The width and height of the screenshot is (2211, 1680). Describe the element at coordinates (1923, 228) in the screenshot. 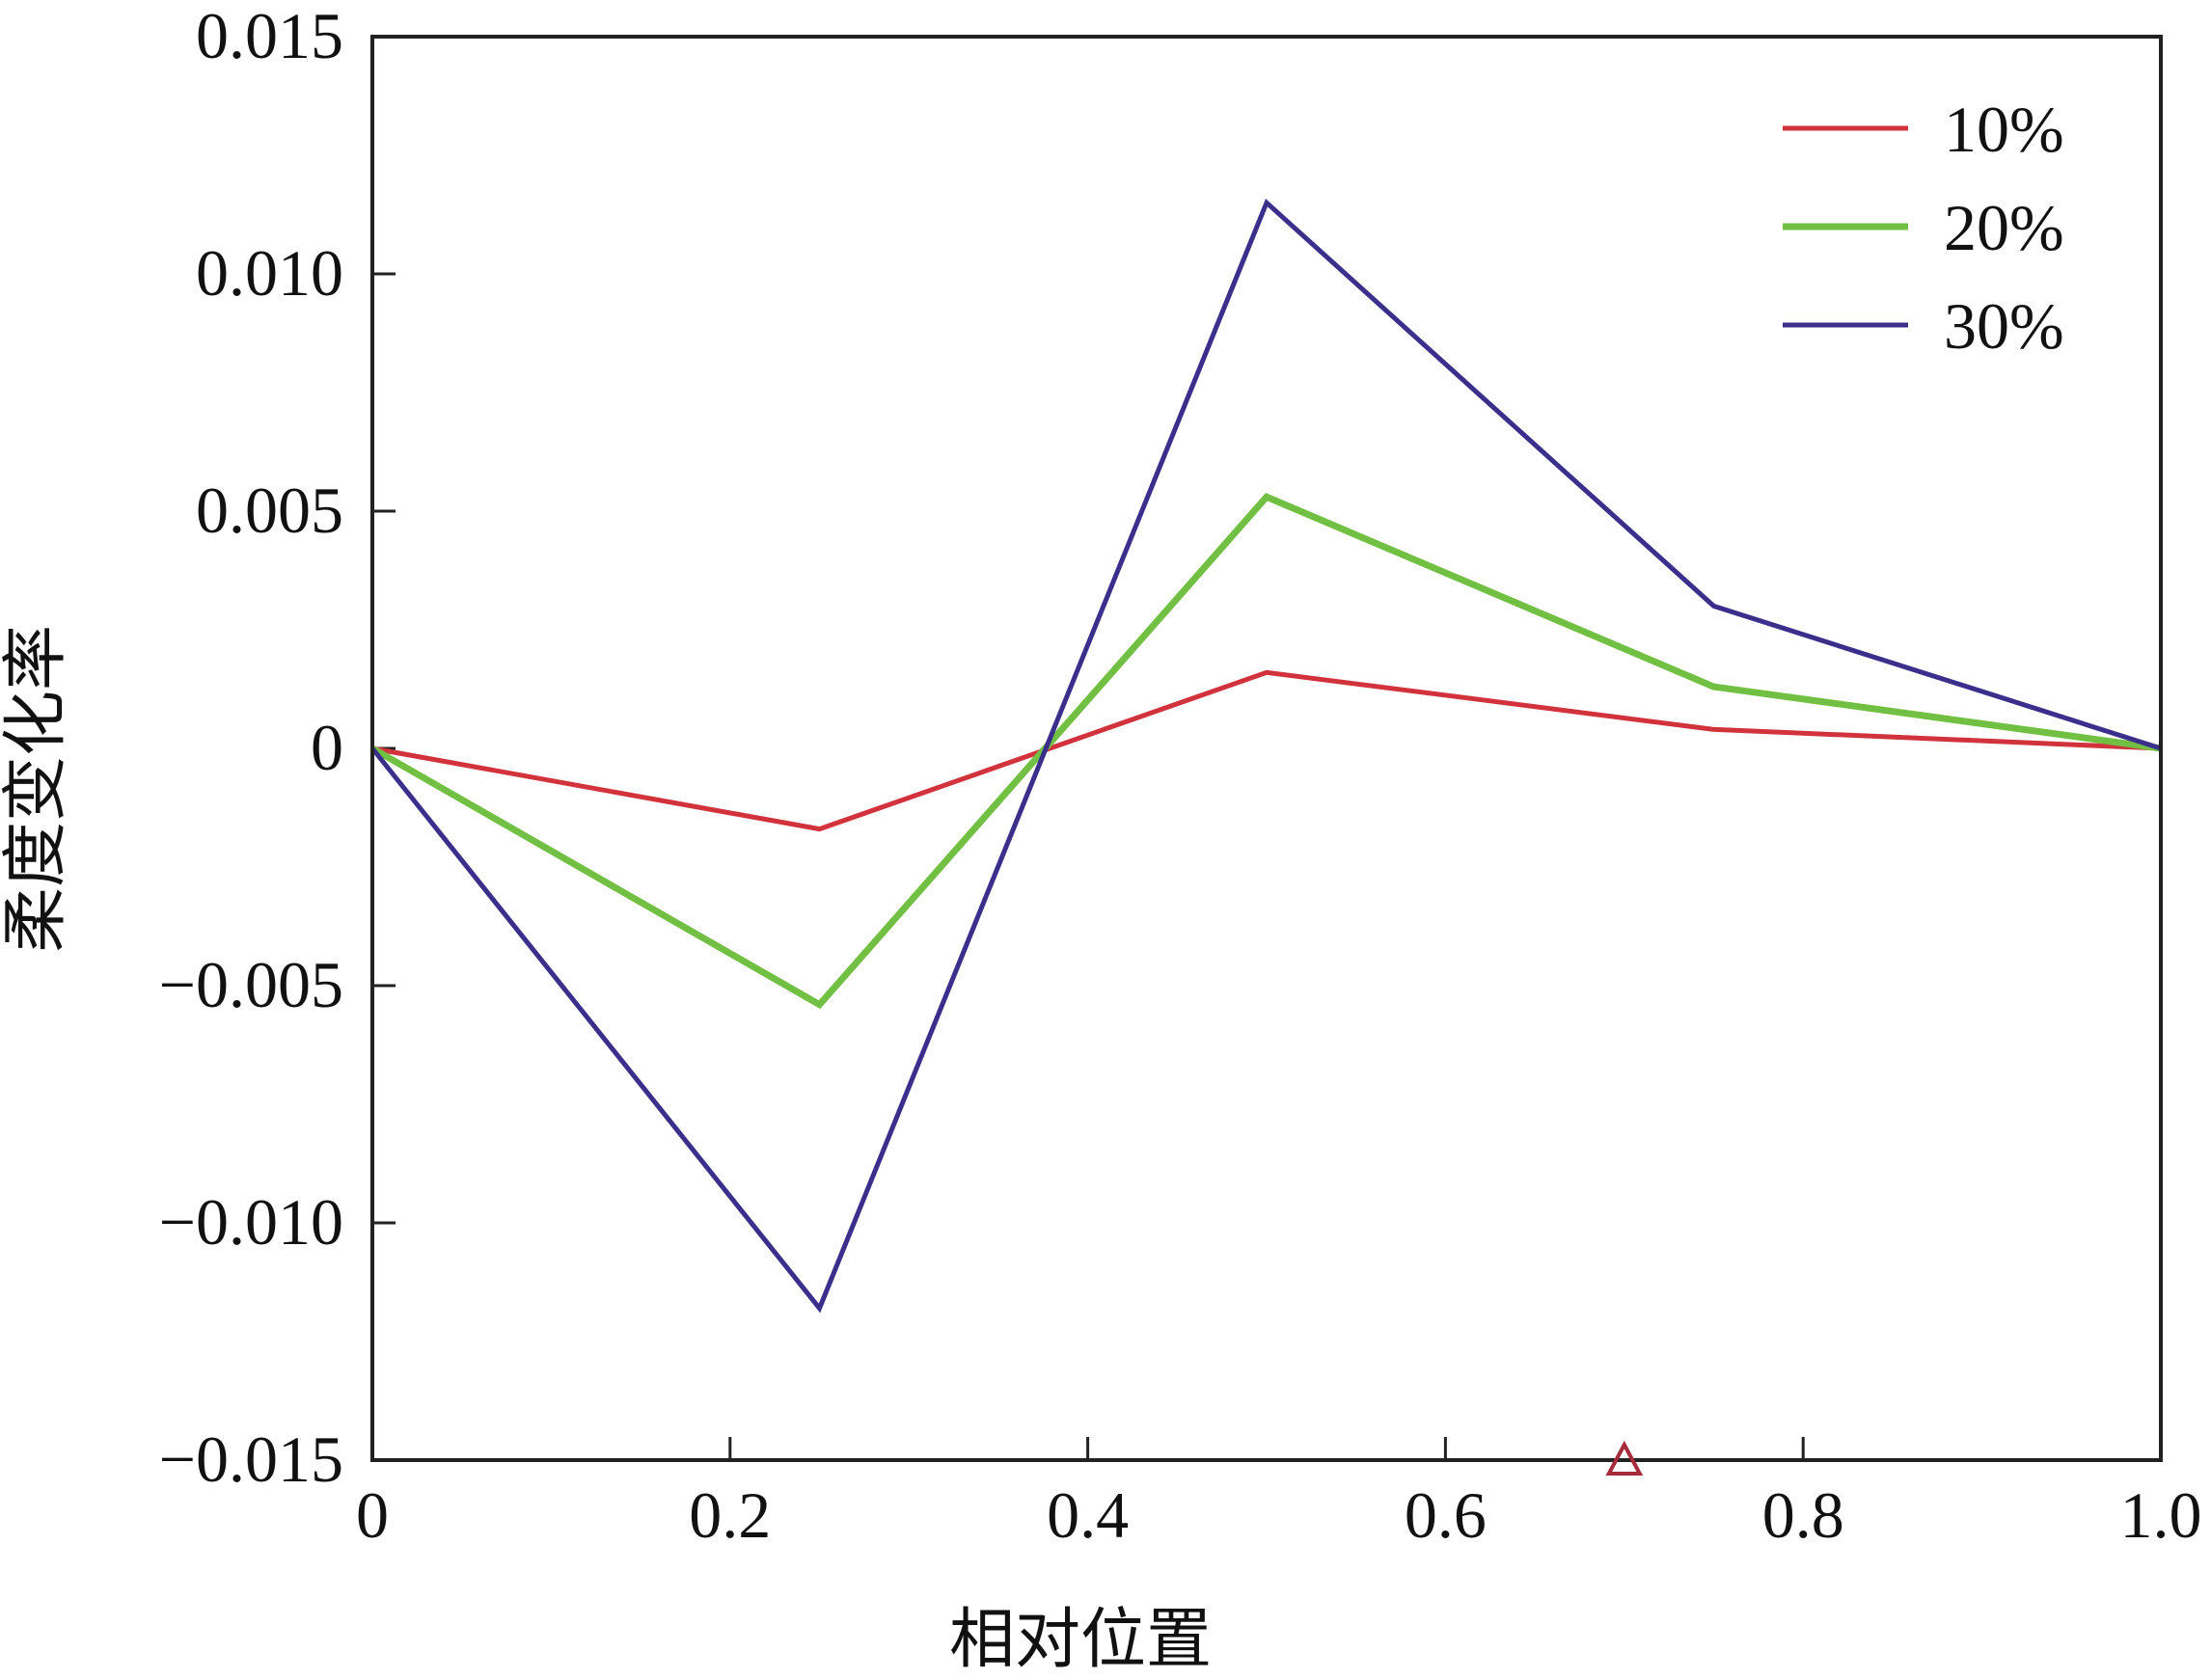

I see `legend: 10% 20% 30%` at that location.